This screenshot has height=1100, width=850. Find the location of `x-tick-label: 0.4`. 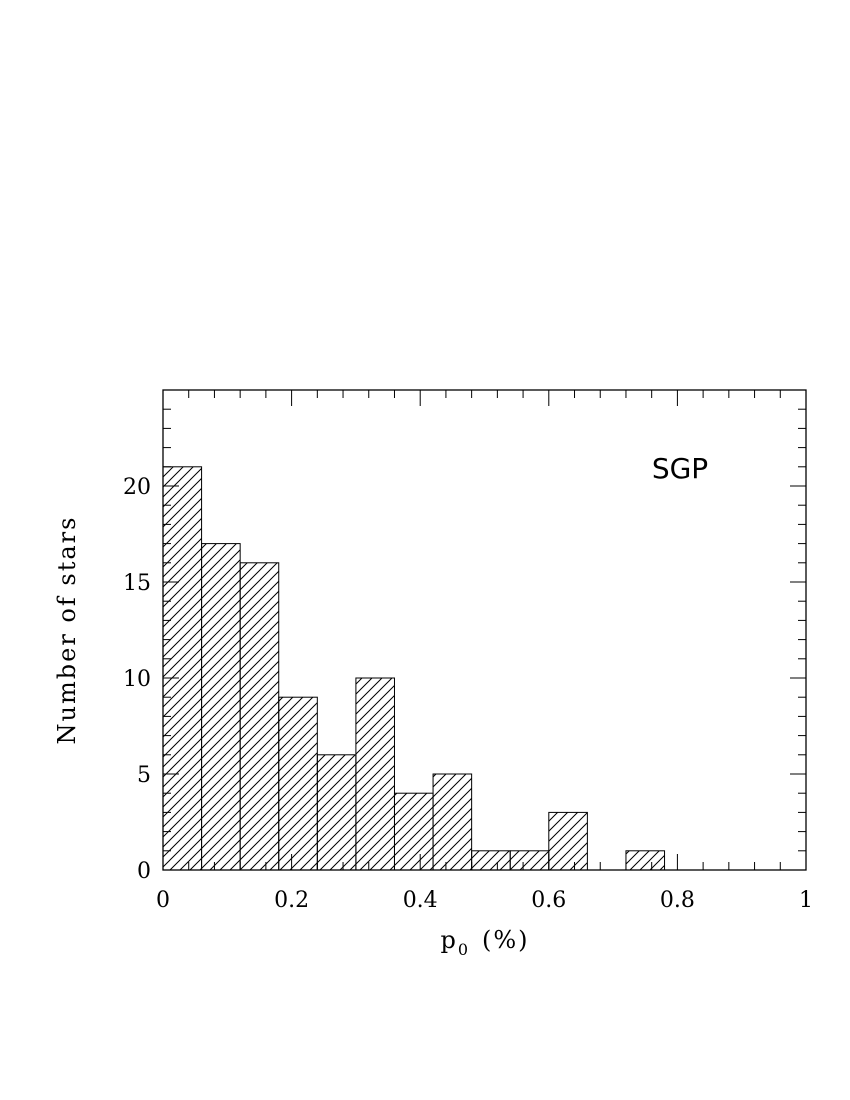

x-tick-label: 0.4 is located at coordinates (420, 900).